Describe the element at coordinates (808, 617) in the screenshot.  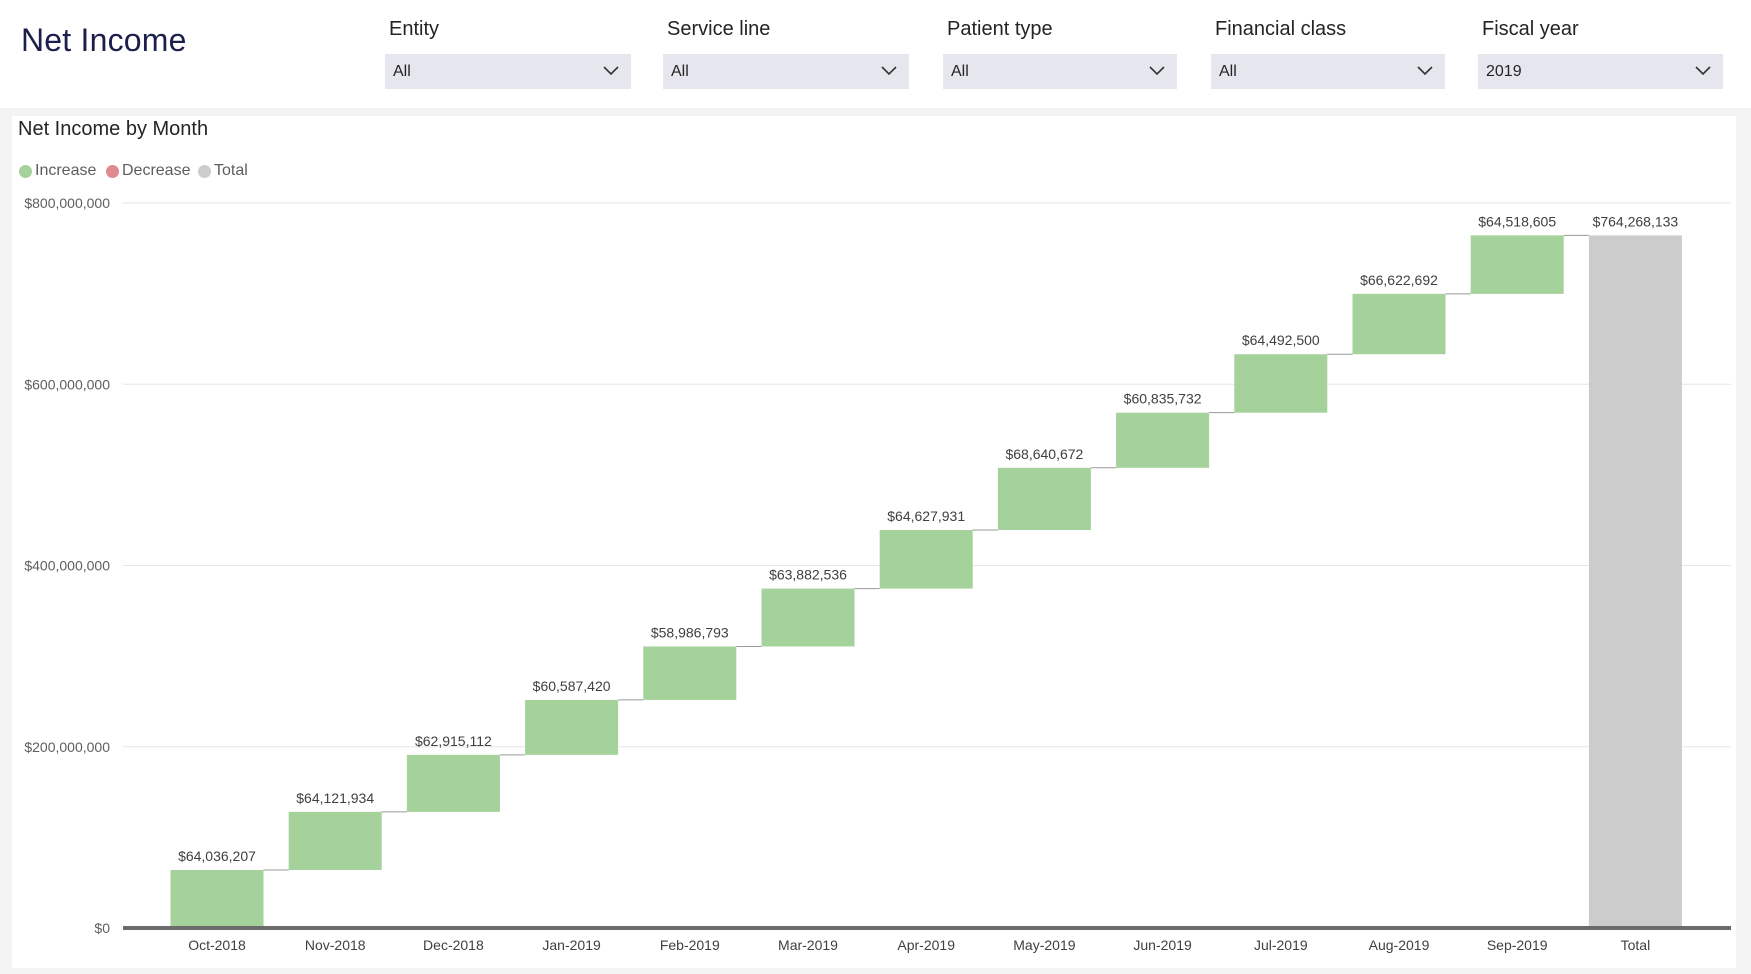
I see `waterfall-bar-mar-2019` at that location.